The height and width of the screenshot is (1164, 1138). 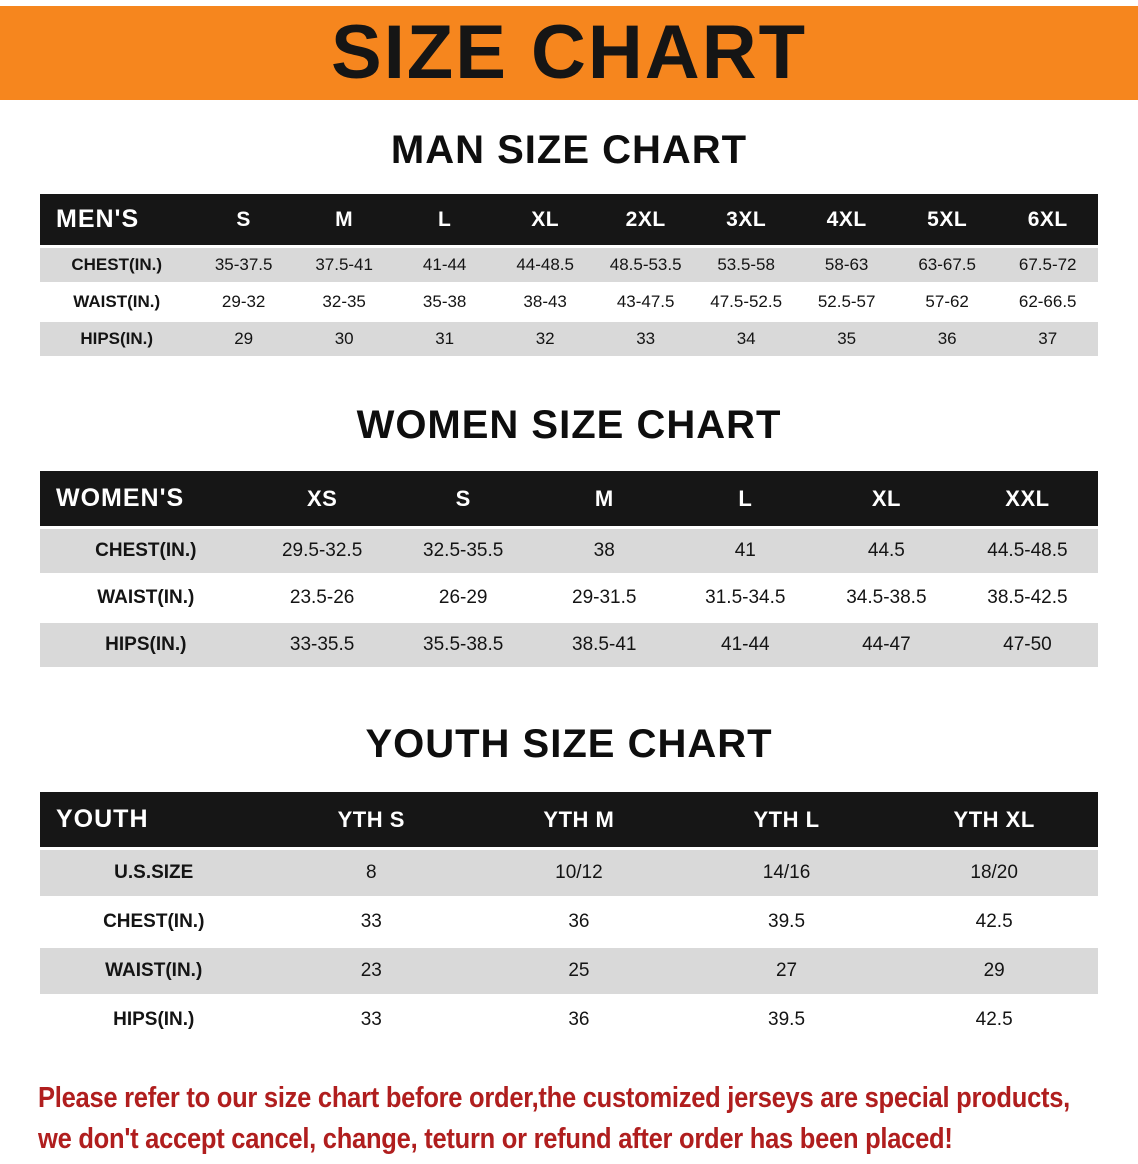 I want to click on size-value: 42.5, so click(x=994, y=922).